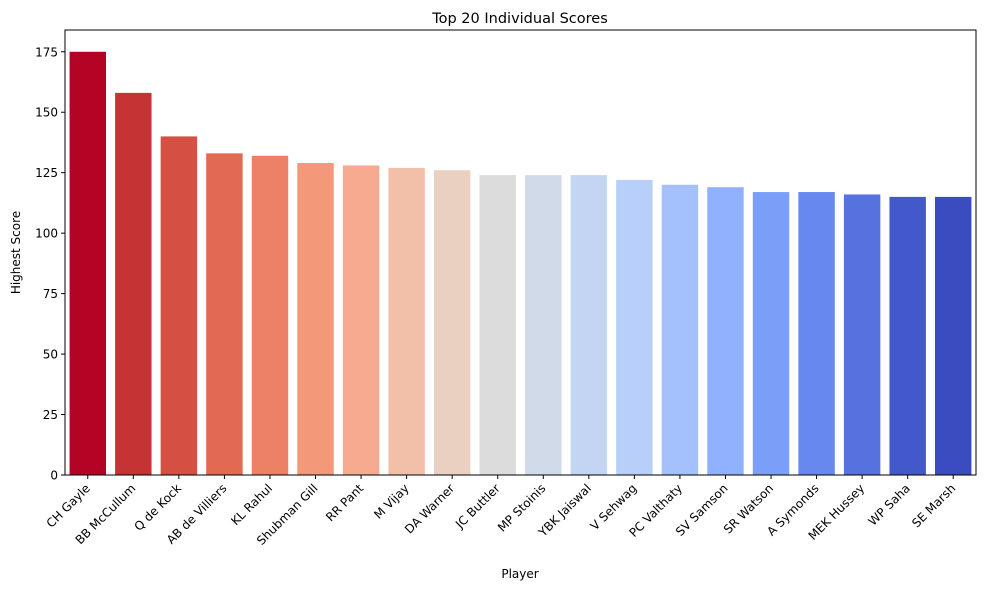  What do you see at coordinates (344, 502) in the screenshot?
I see `x-tick-label: RR Pant` at bounding box center [344, 502].